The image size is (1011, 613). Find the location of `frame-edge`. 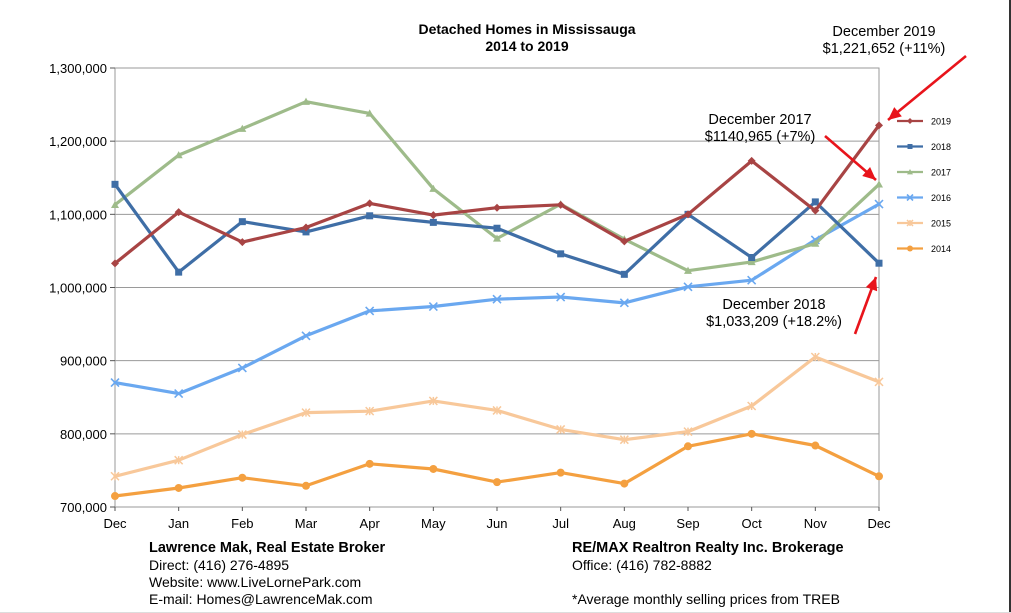

frame-edge is located at coordinates (1010, 306).